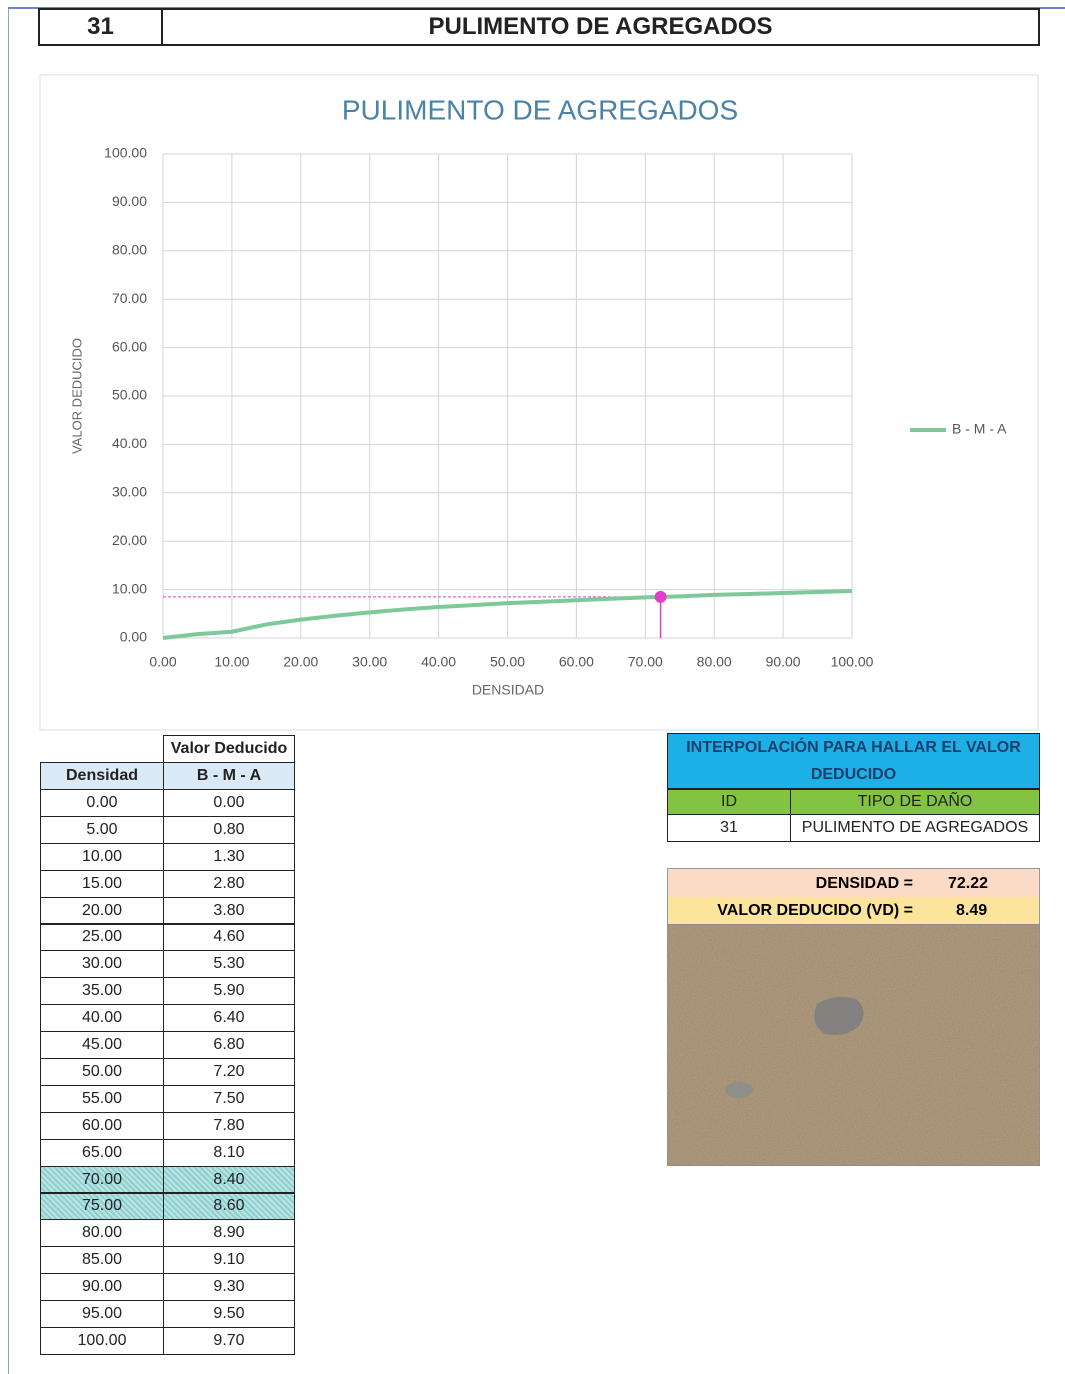  What do you see at coordinates (8, 691) in the screenshot?
I see `page-border` at bounding box center [8, 691].